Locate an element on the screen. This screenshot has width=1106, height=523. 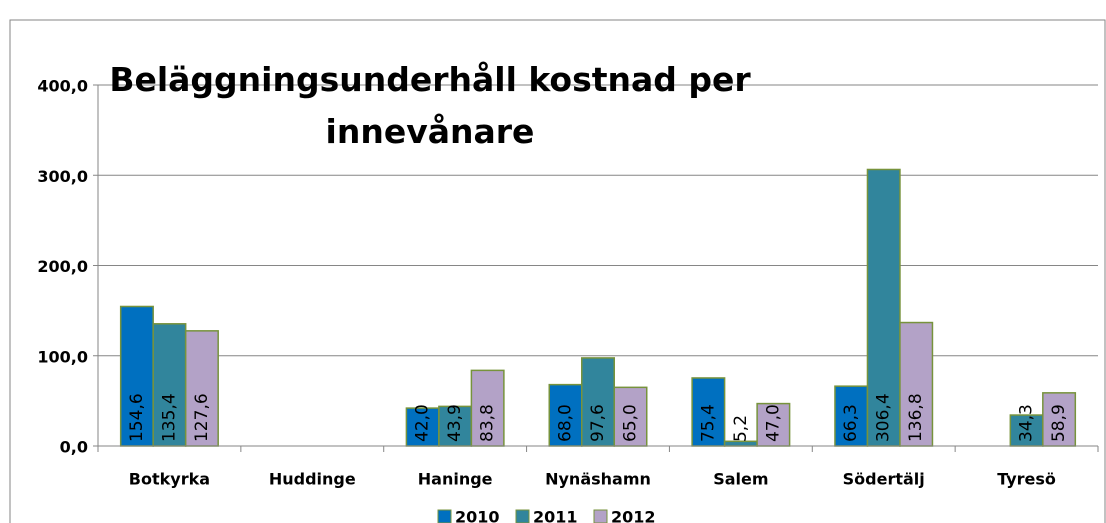
y-tick-label: 400,0 is located at coordinates (62, 86).